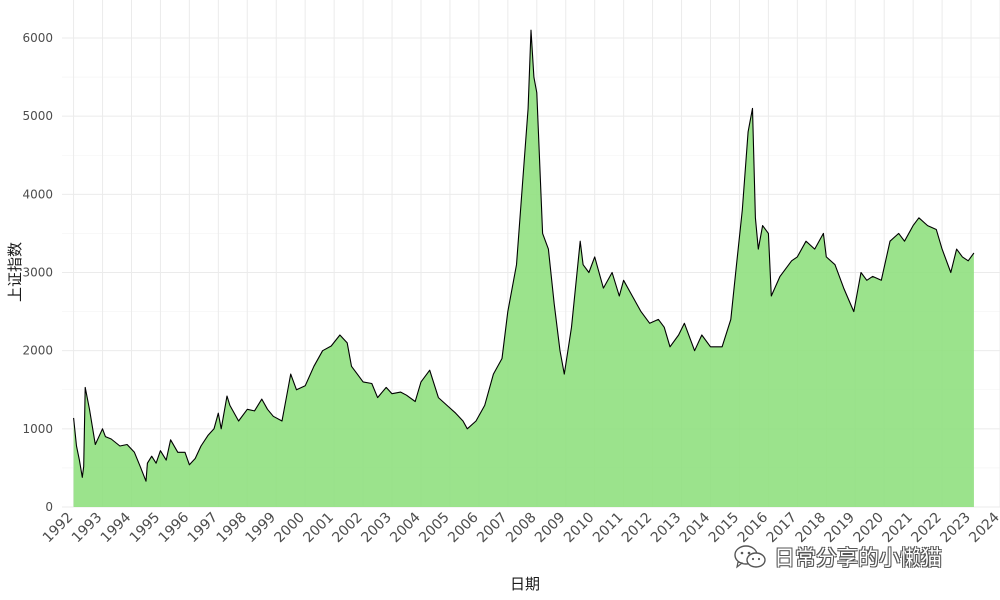 This screenshot has width=1000, height=600. I want to click on x-tick-label: 2007, so click(492, 528).